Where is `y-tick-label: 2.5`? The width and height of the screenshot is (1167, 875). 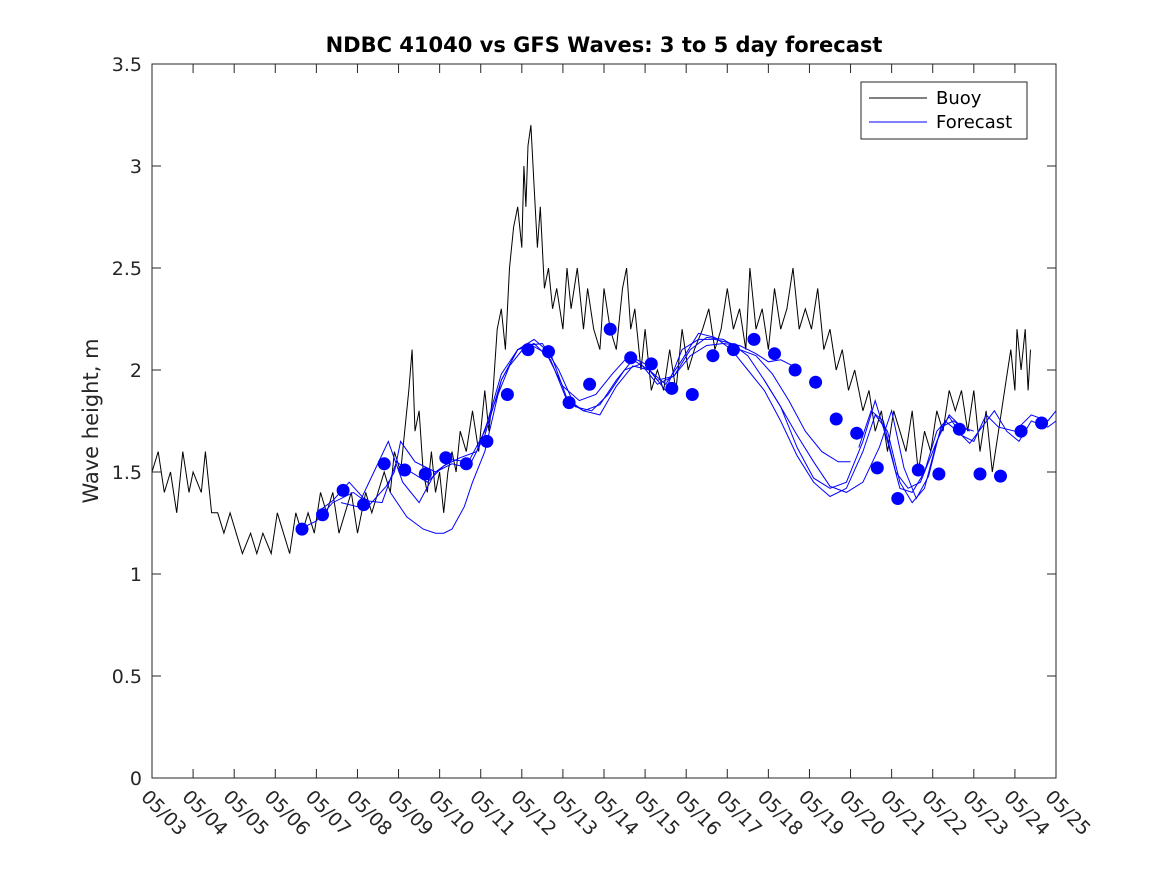
y-tick-label: 2.5 is located at coordinates (127, 269).